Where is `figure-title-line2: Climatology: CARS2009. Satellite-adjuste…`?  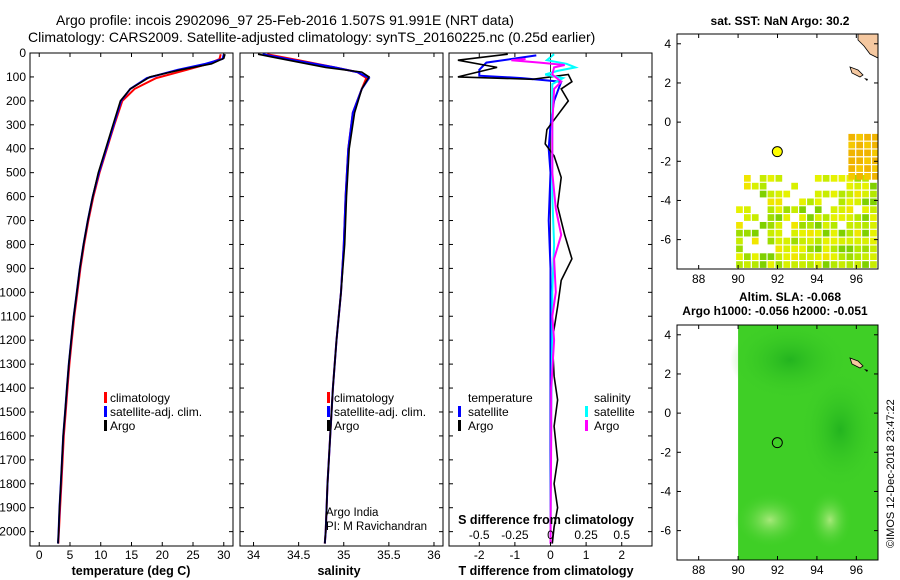
figure-title-line2: Climatology: CARS2009. Satellite-adjuste… is located at coordinates (311, 37).